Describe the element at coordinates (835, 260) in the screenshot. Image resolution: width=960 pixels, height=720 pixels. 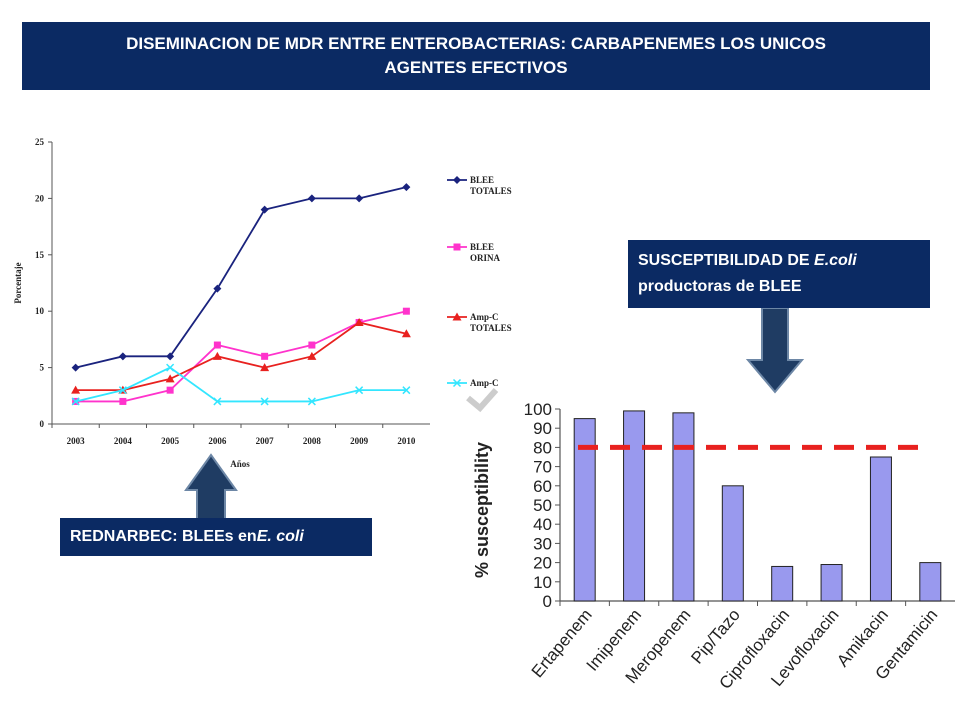
I see `susceptibility-italic: E.coli` at that location.